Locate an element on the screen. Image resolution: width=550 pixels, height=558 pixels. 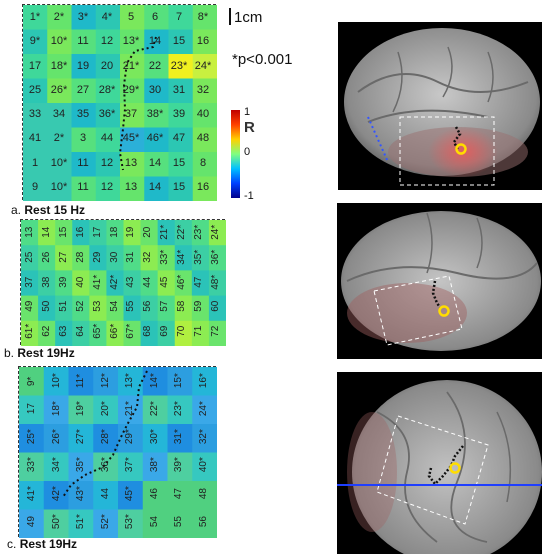
grid-a-electrode: 12 is located at coordinates (107, 186).